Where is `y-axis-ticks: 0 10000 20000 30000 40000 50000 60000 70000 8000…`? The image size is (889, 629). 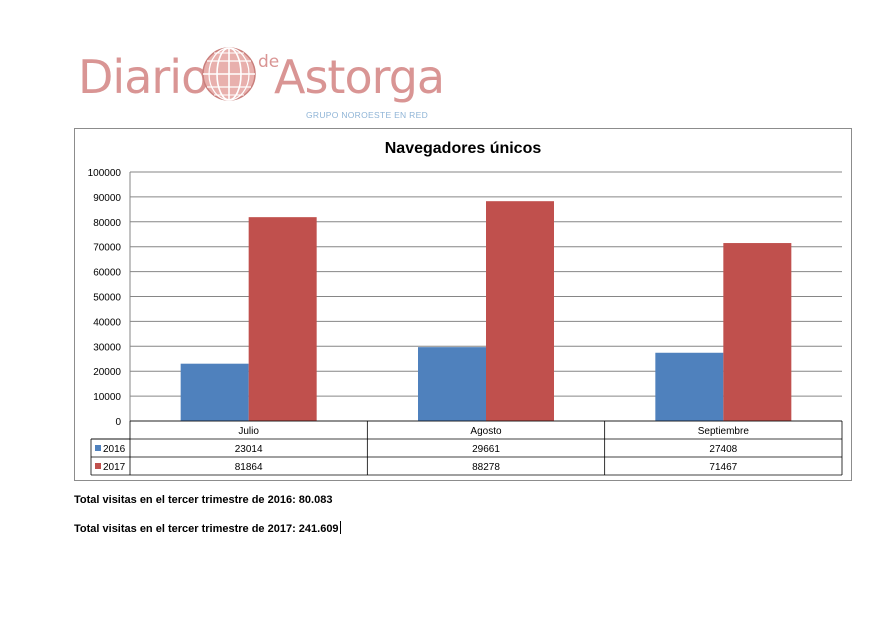
y-axis-ticks: 0 10000 20000 30000 40000 50000 60000 70000 8000… is located at coordinates (105, 298).